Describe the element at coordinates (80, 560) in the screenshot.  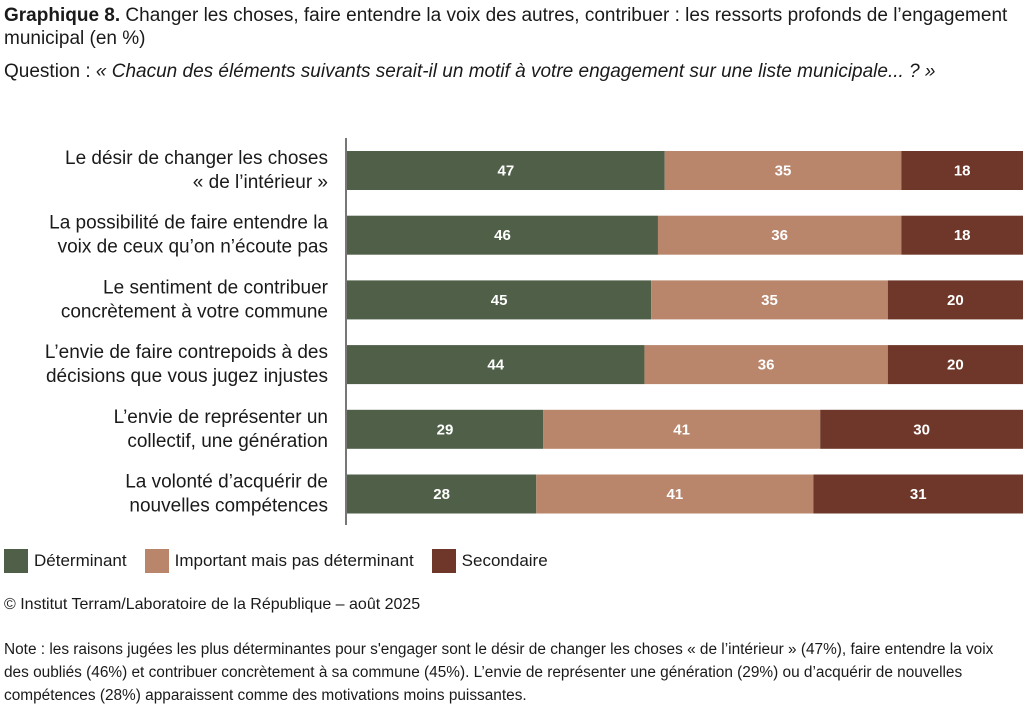
I see `legend-label-determinant: Déterminant` at that location.